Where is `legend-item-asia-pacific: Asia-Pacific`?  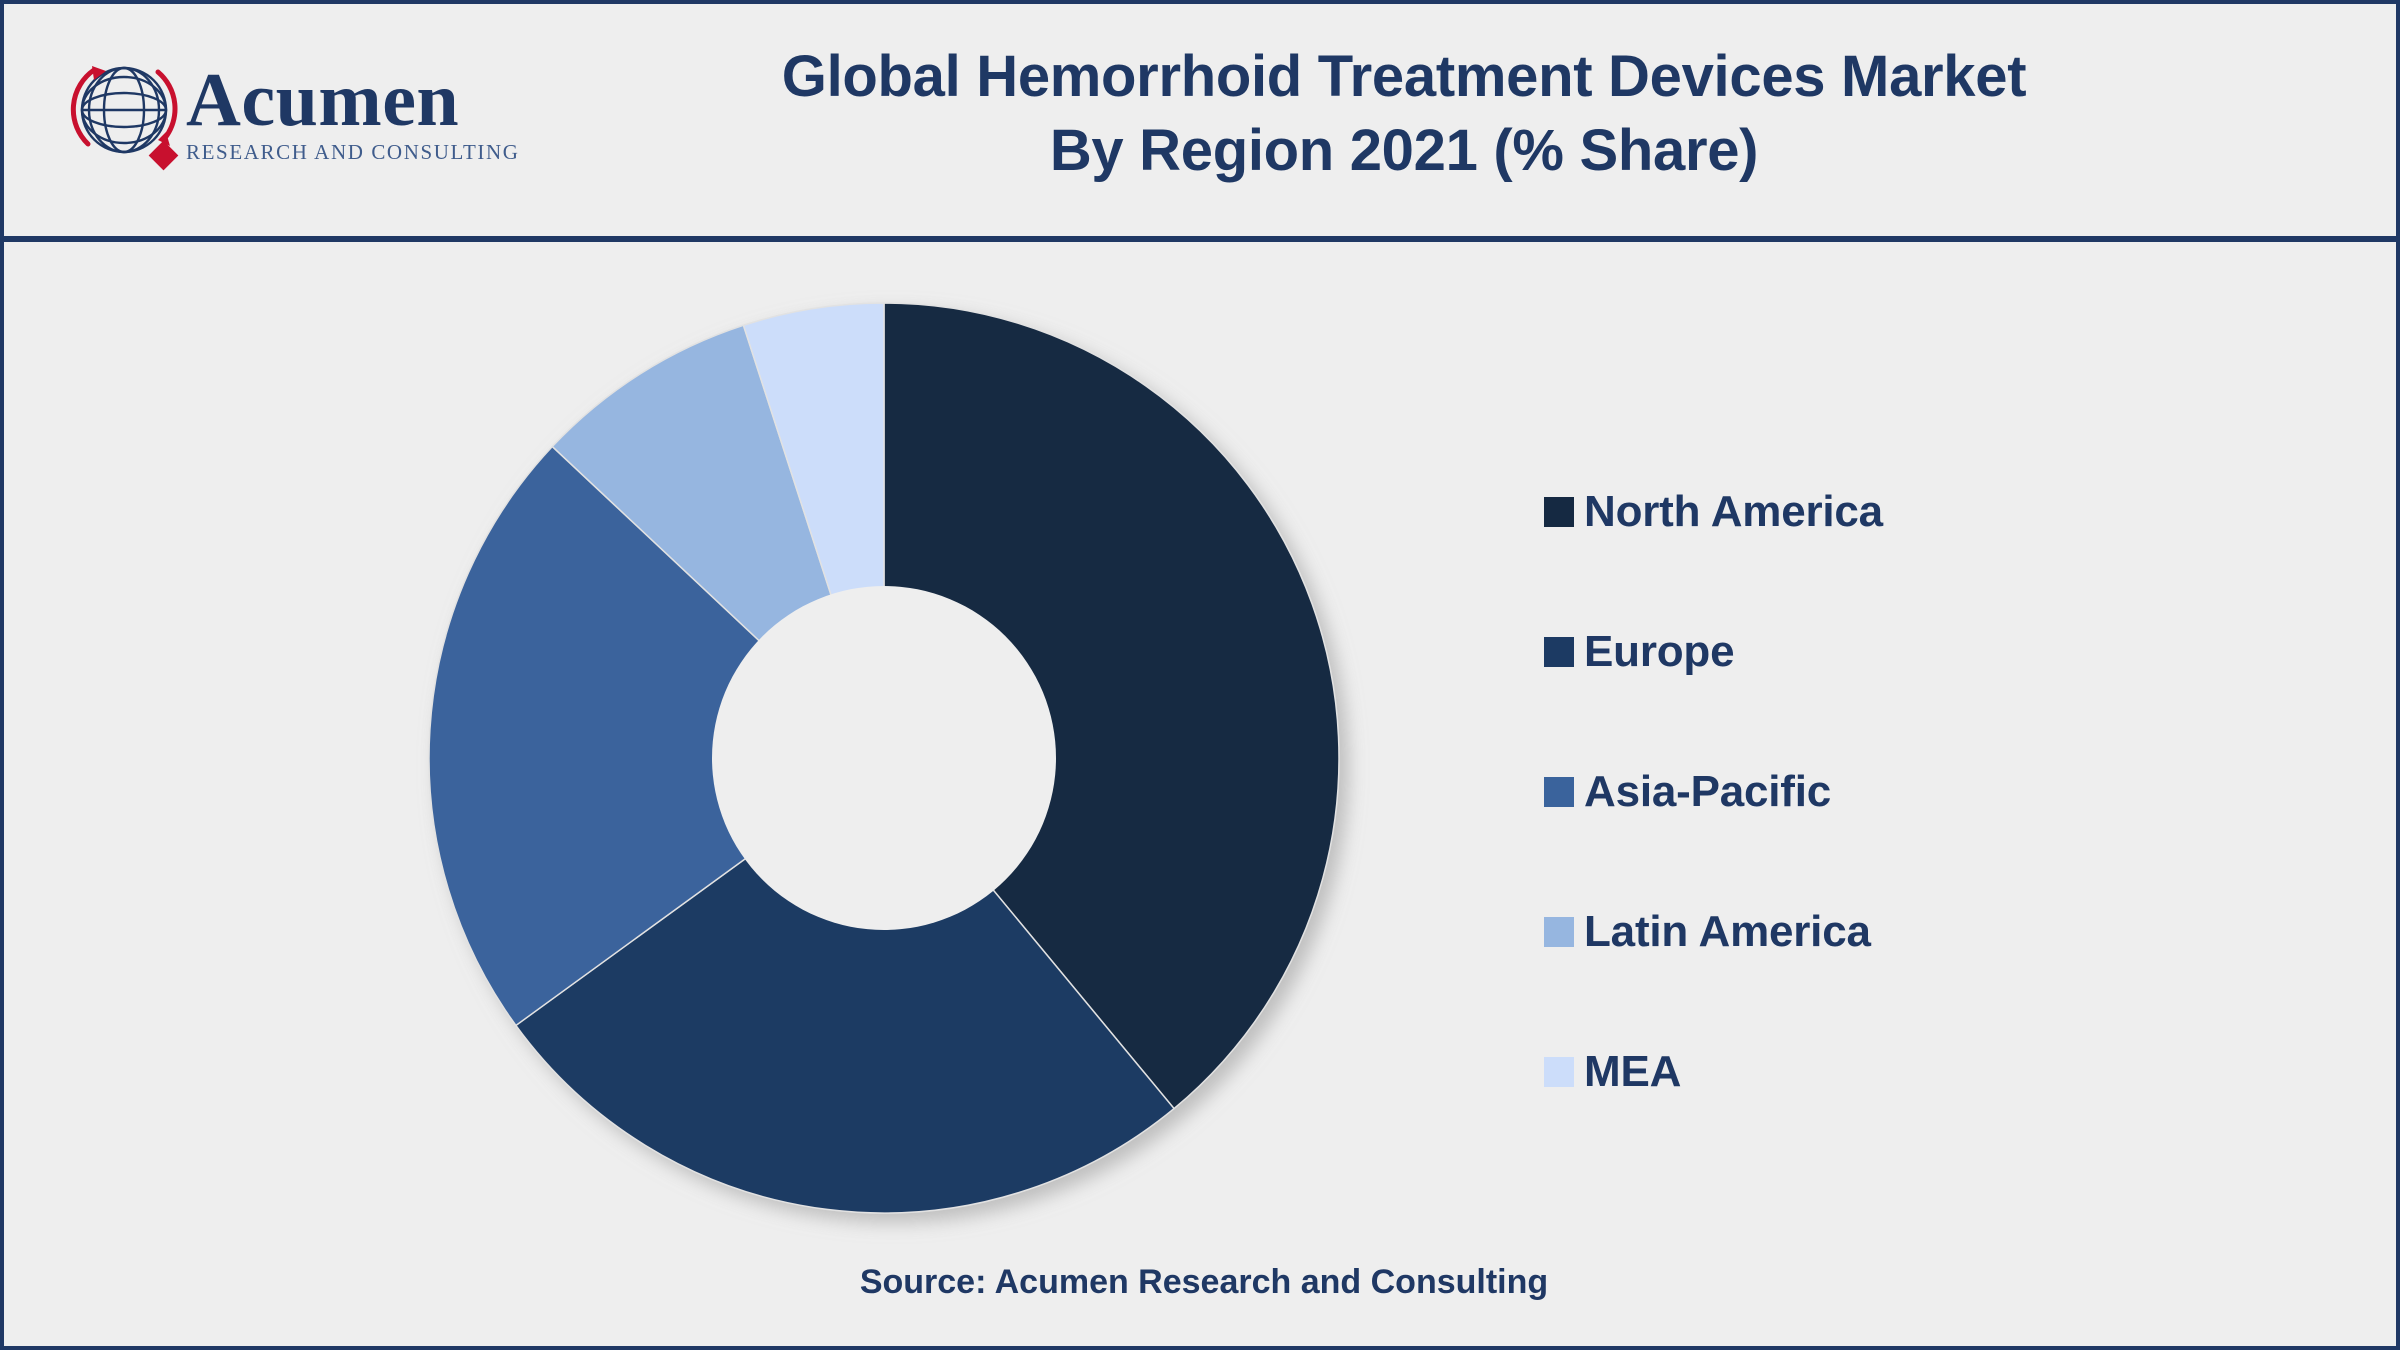 legend-item-asia-pacific: Asia-Pacific is located at coordinates (1894, 792).